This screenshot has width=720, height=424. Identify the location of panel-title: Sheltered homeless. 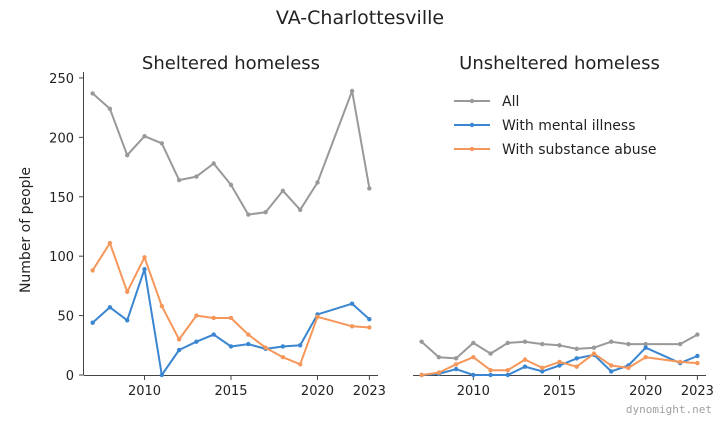
(231, 63).